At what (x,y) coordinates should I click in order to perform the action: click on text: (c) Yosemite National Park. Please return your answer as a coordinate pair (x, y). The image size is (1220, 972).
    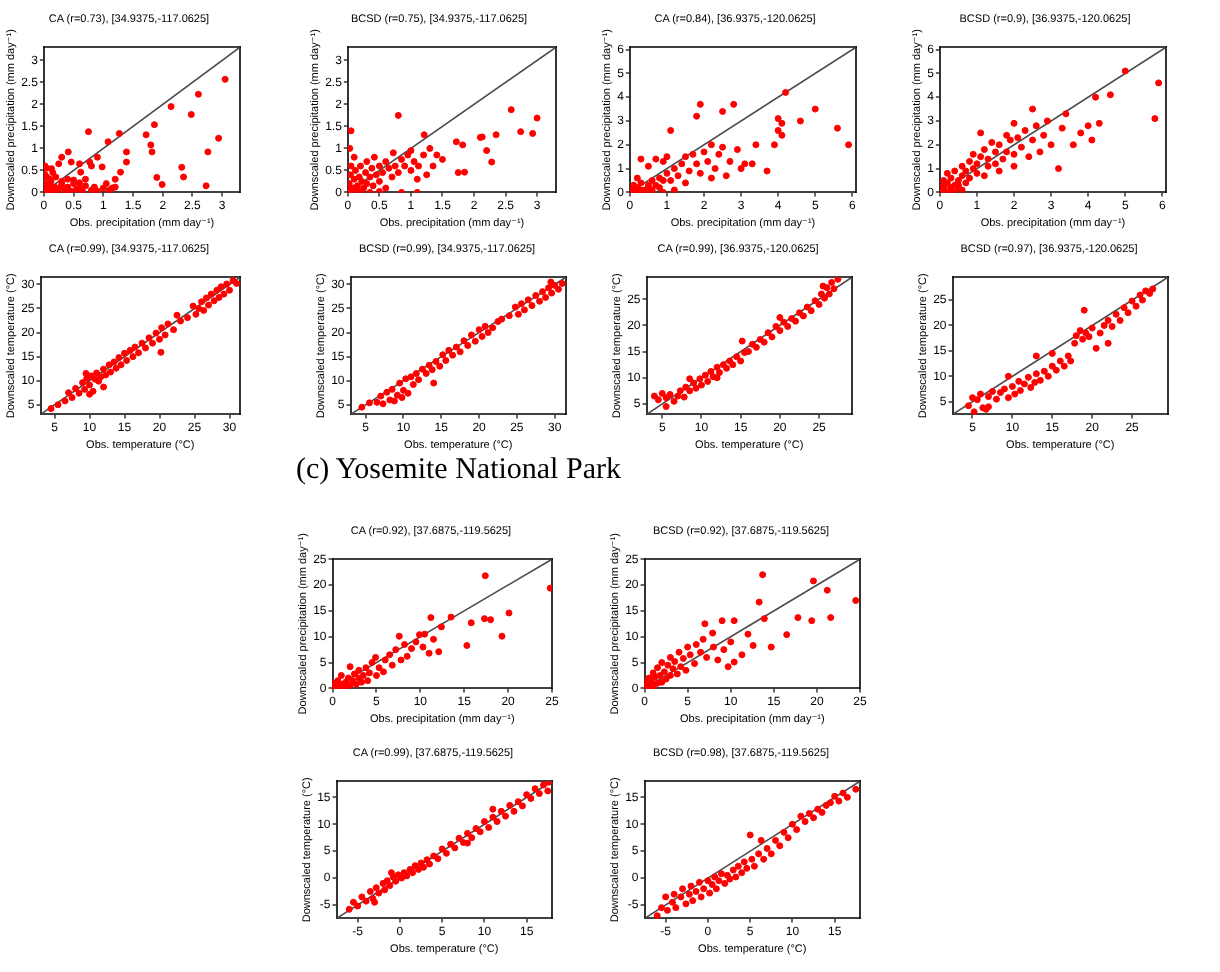
    Looking at the image, I should click on (458, 470).